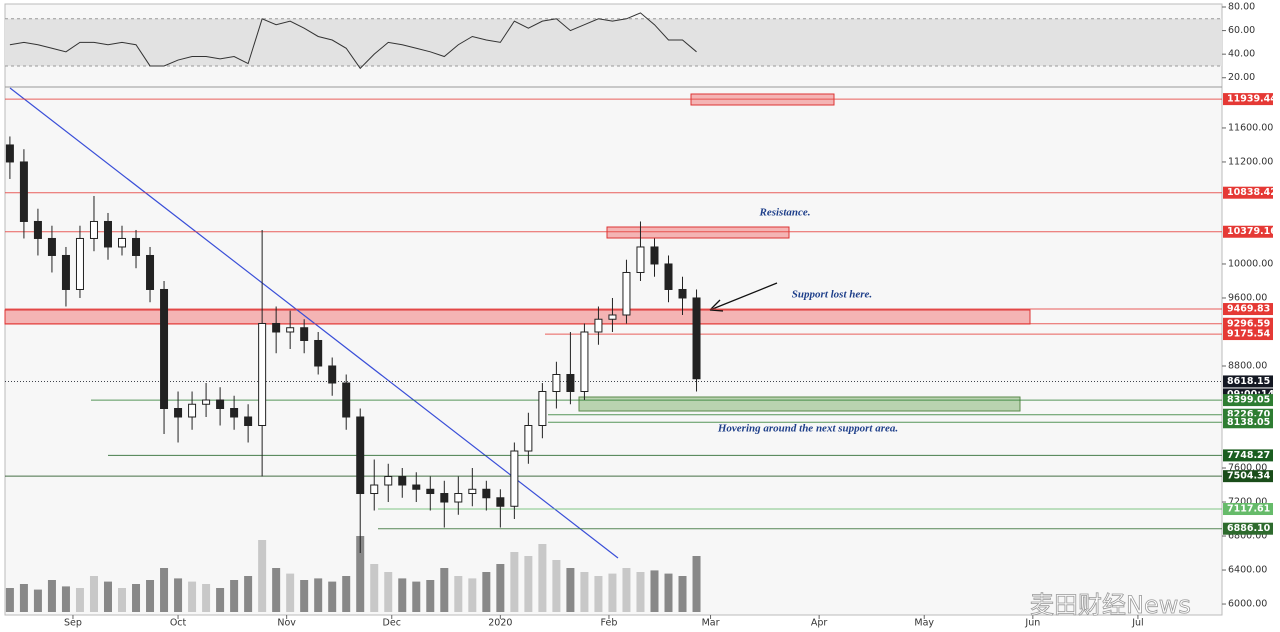 The image size is (1280, 632). Describe the element at coordinates (1137, 623) in the screenshot. I see `x-tick-label: Jul` at that location.